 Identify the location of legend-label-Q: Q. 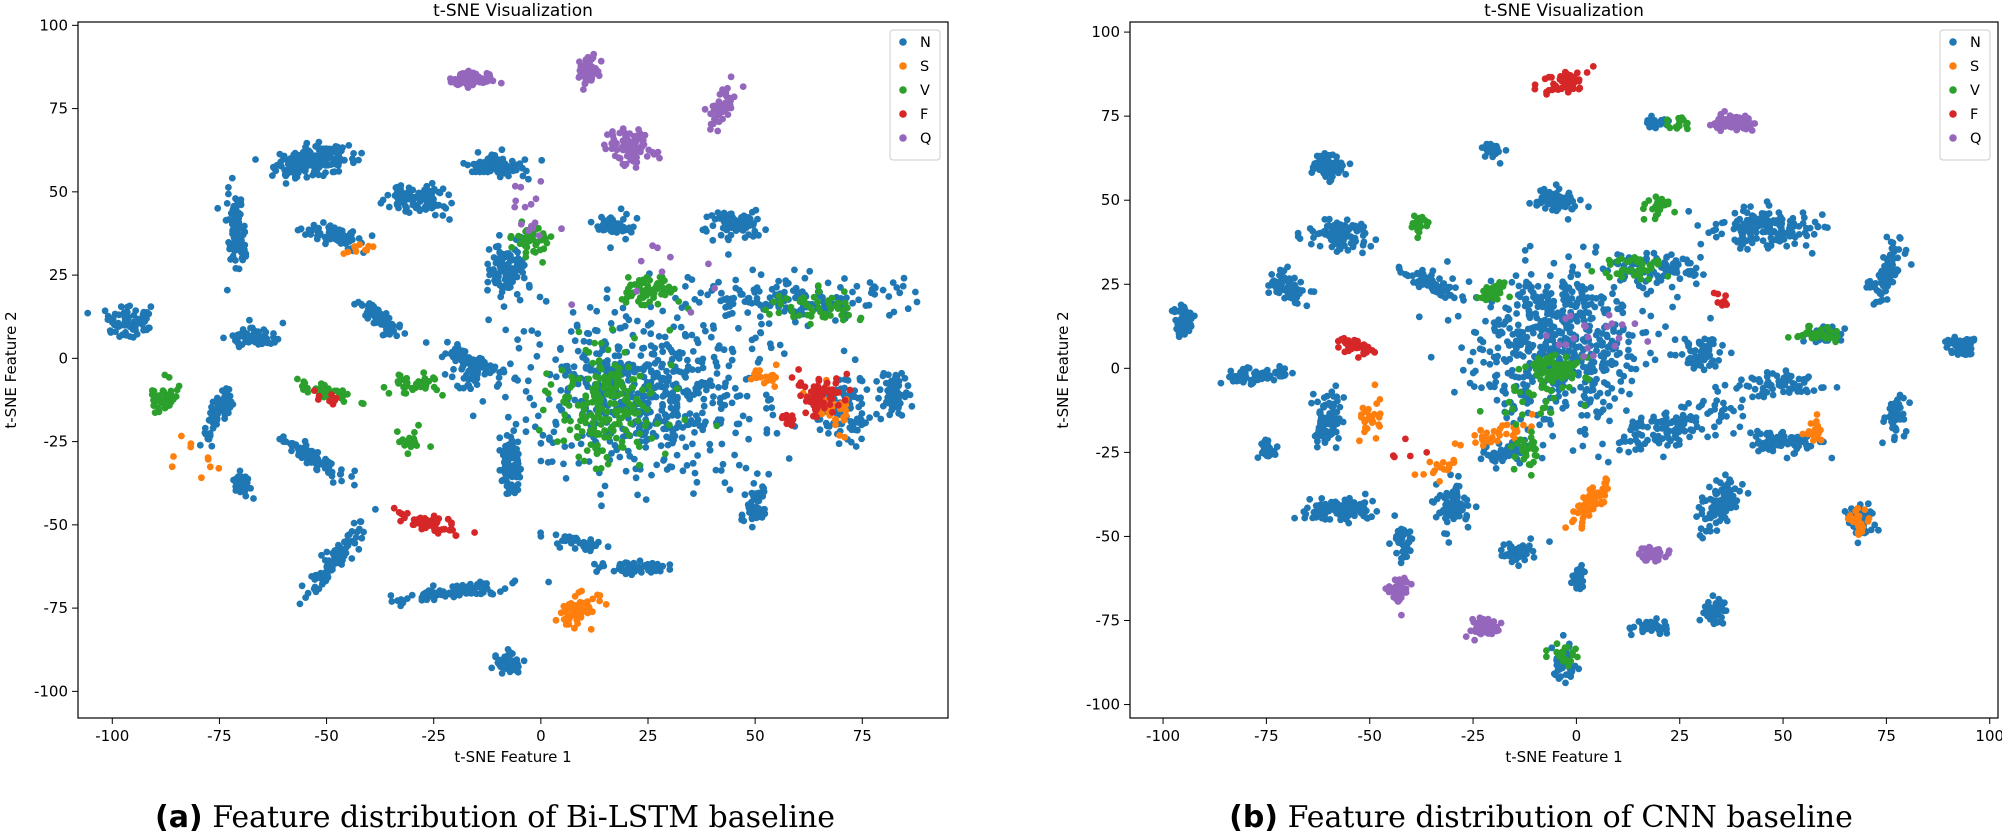
(925, 139).